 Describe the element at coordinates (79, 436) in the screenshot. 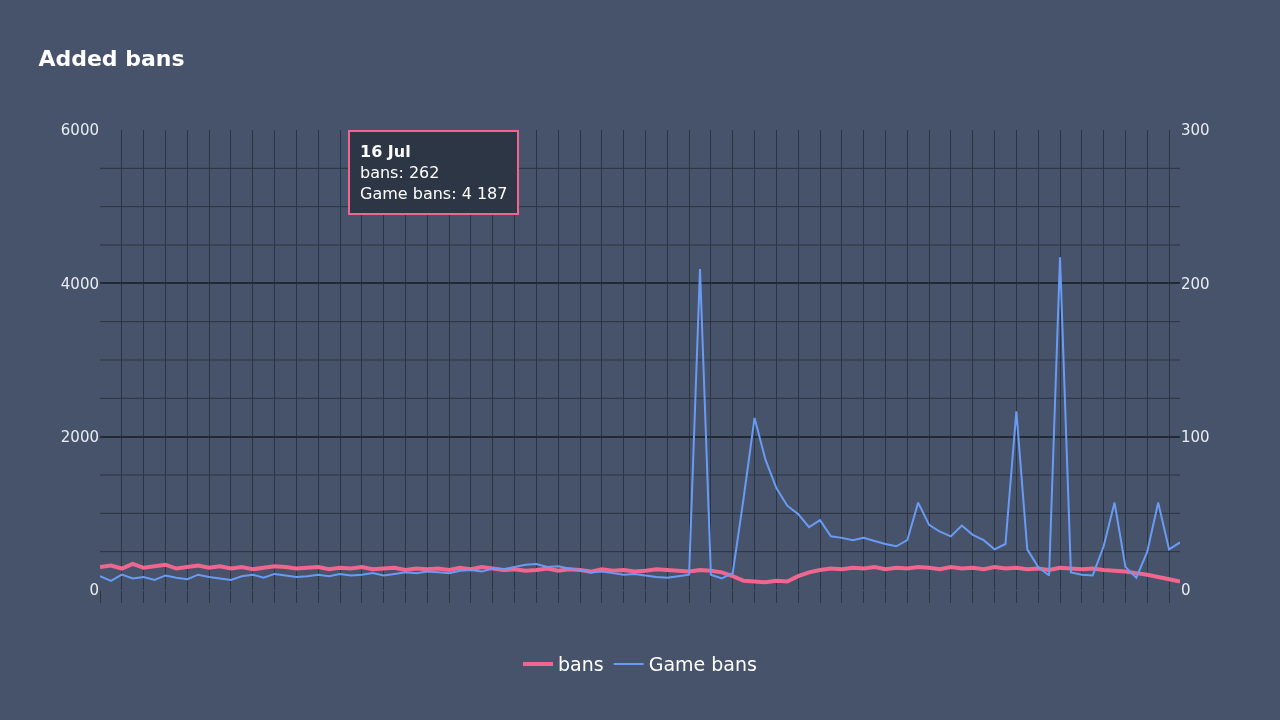

I see `y-tick-label: 2000` at that location.